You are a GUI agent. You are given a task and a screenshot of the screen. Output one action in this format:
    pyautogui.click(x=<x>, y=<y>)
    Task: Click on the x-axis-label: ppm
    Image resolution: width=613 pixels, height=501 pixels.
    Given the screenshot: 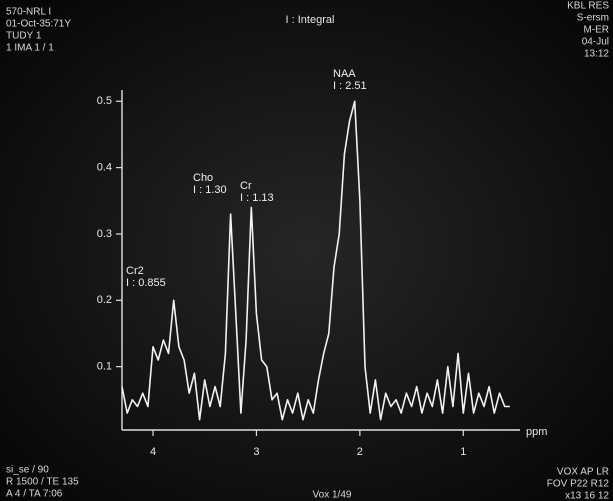 What is the action you would take?
    pyautogui.click(x=536, y=432)
    